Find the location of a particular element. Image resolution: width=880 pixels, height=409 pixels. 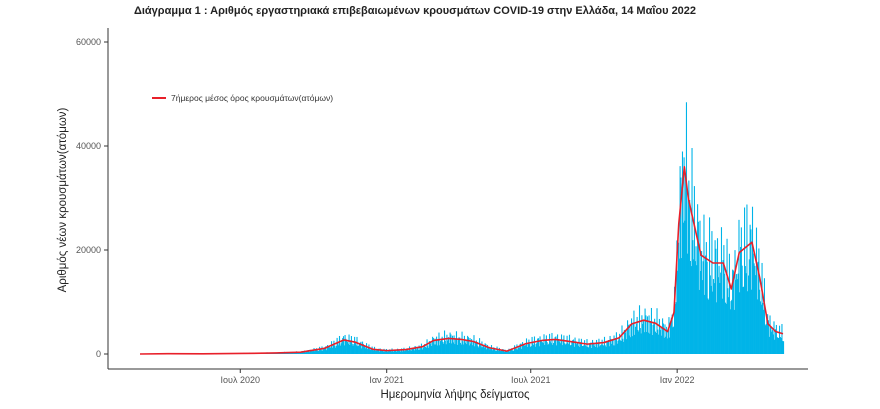

x-ticks: Ιουλ 2020 Ιαν 2021 Ιουλ 2021 Ιαν 2022 is located at coordinates (458, 377).